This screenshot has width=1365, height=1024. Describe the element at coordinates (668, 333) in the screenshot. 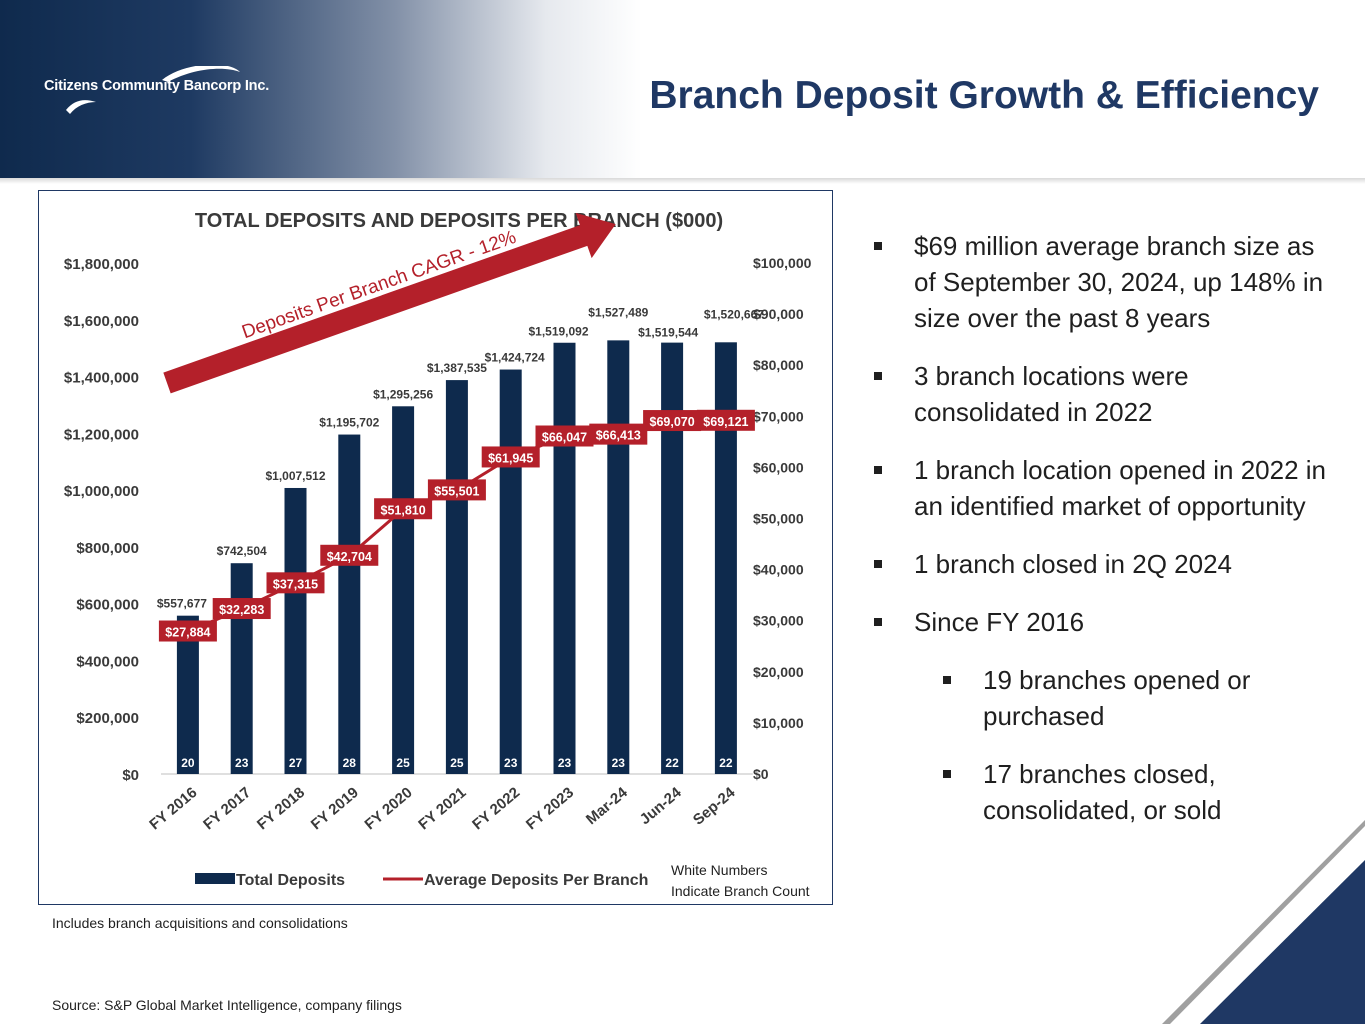

I see `bar-value-label: $1,519,544` at that location.